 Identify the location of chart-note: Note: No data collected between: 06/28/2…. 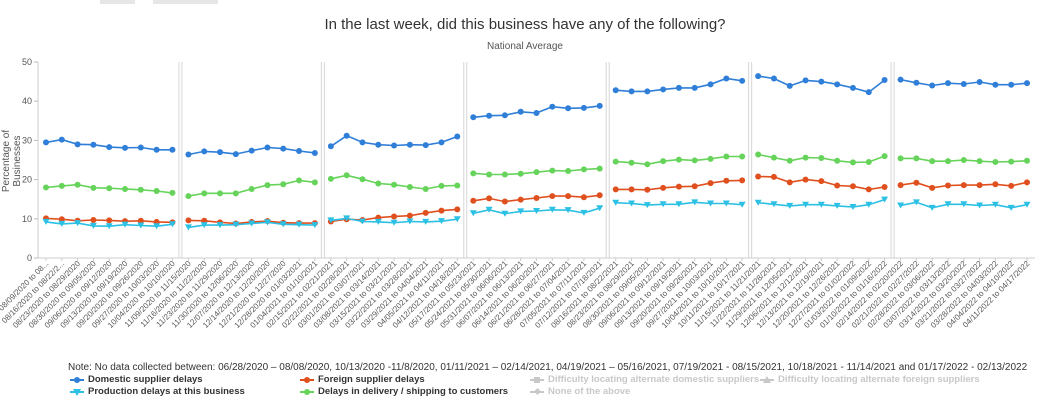
(548, 367).